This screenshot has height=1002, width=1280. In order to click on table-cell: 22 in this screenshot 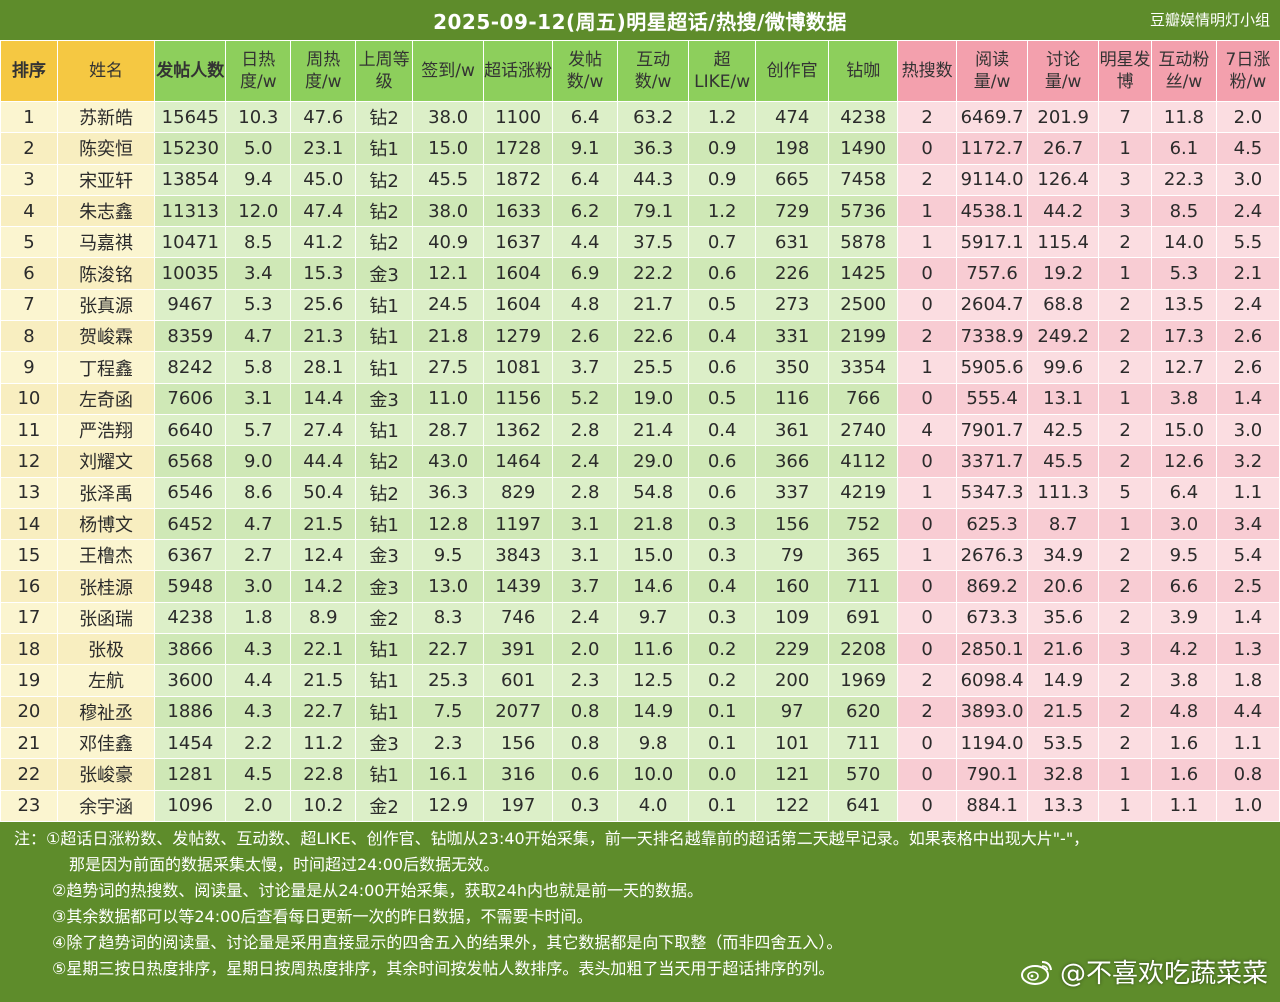, I will do `click(29, 774)`.